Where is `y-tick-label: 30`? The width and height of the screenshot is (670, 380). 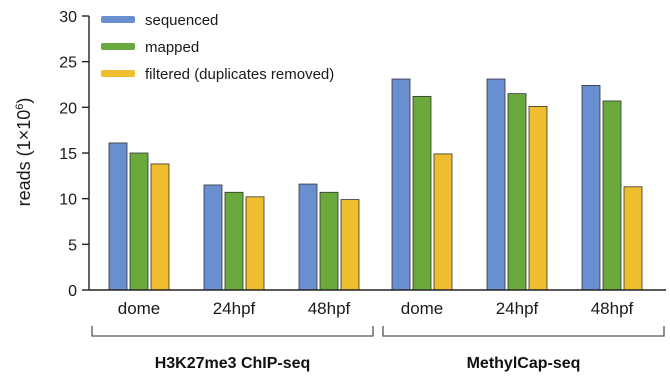
y-tick-label: 30 is located at coordinates (68, 17).